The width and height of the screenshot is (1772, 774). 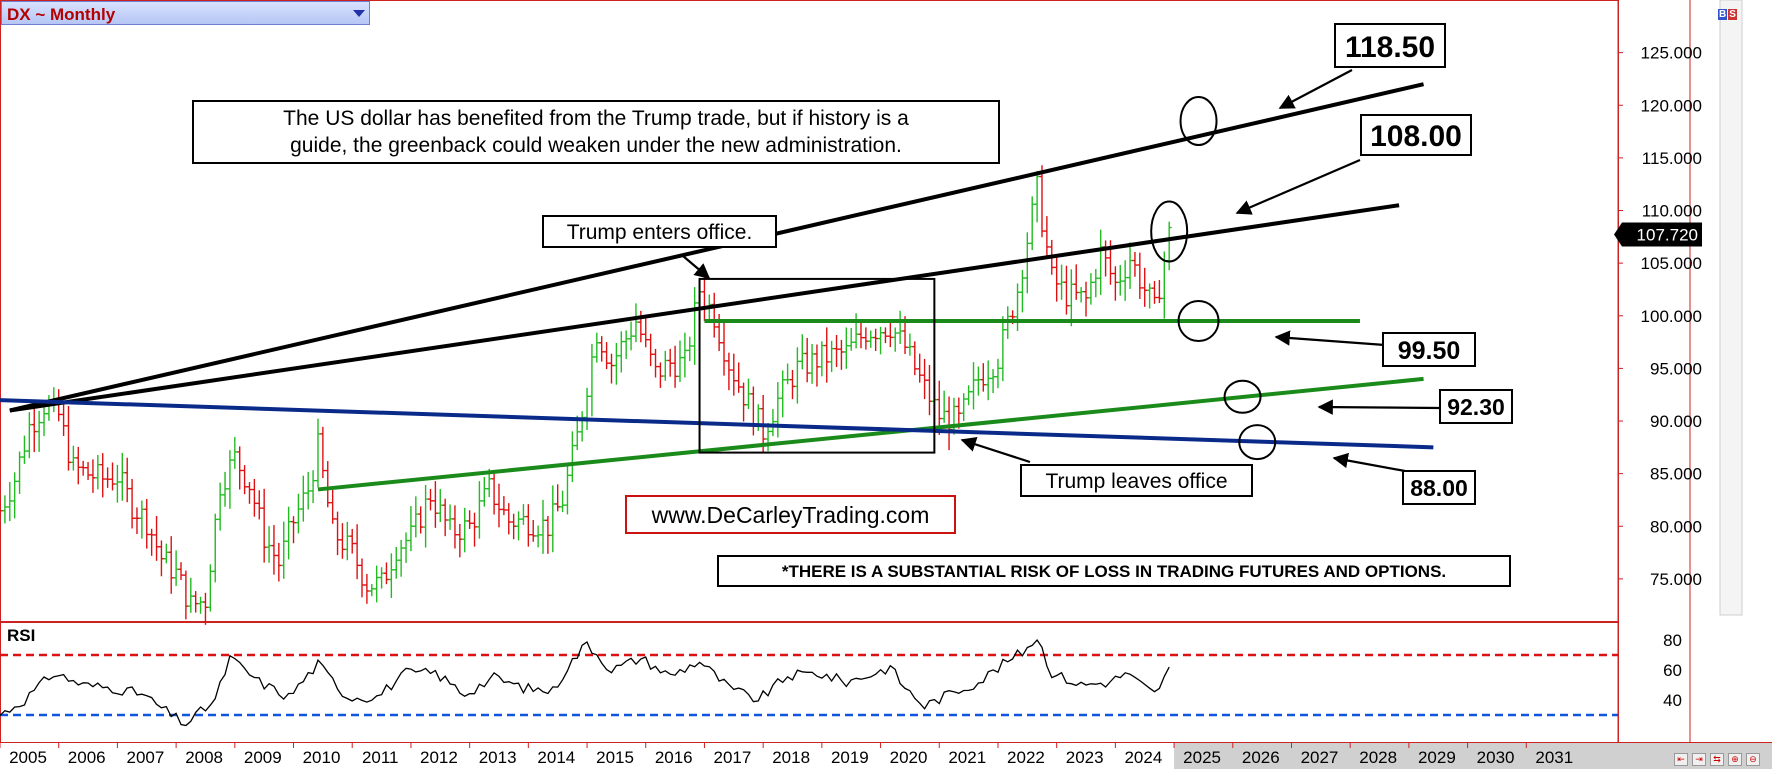 What do you see at coordinates (1732, 14) in the screenshot?
I see `sell-badge: S` at bounding box center [1732, 14].